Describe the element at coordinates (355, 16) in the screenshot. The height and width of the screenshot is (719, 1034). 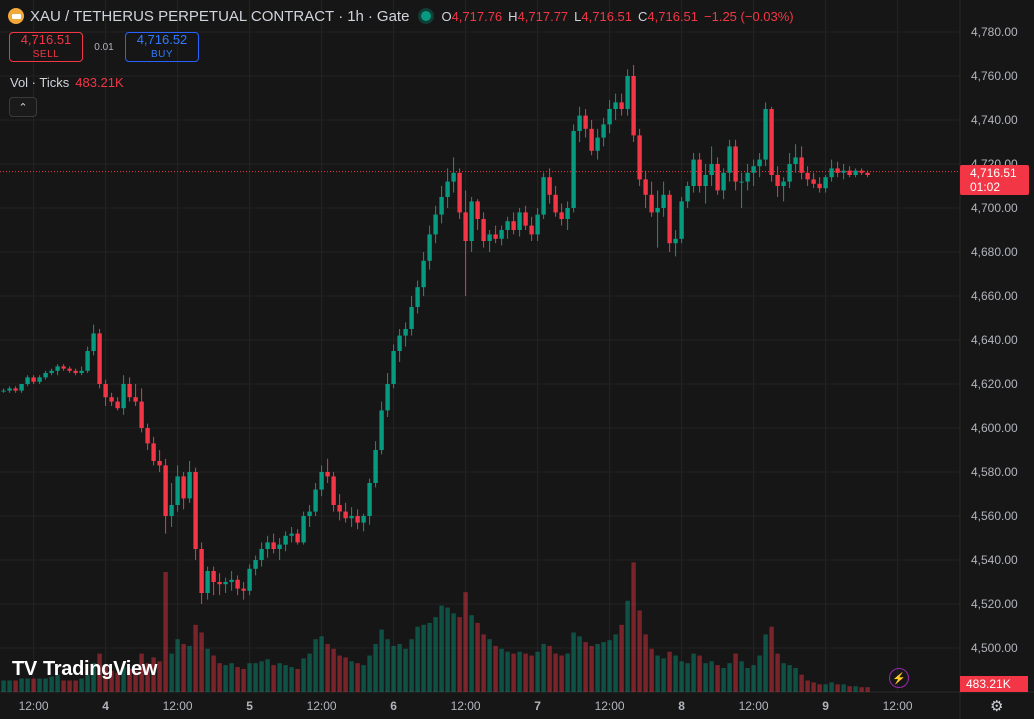
I see `interval-label: 1h` at that location.